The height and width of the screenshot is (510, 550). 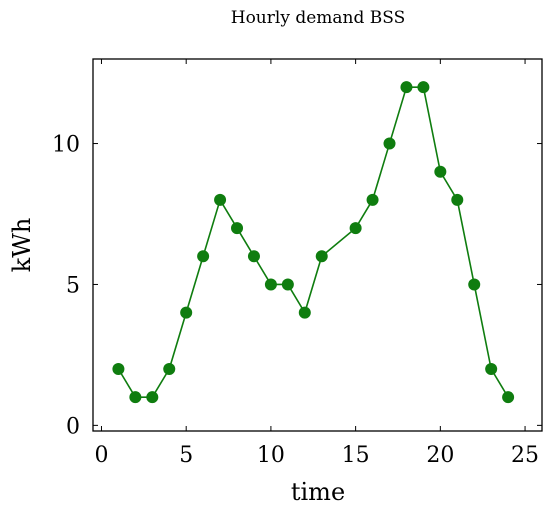 What do you see at coordinates (73, 426) in the screenshot?
I see `y-tick-label: 0` at bounding box center [73, 426].